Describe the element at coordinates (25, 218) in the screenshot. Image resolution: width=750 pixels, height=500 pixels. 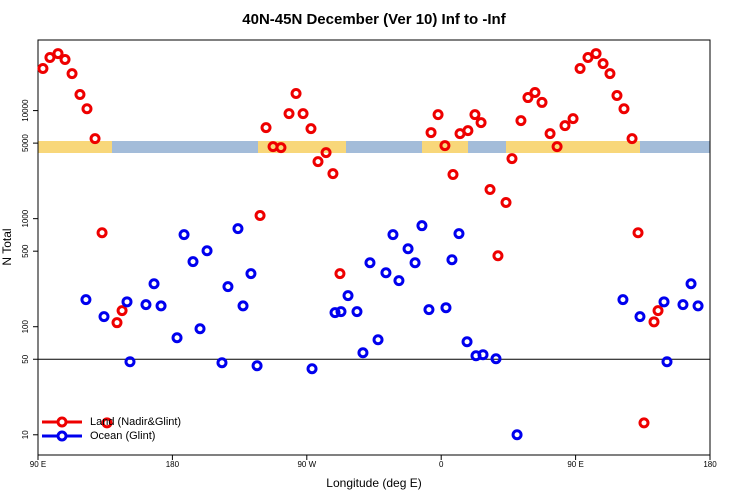
I see `y-tick-label: 1000` at that location.